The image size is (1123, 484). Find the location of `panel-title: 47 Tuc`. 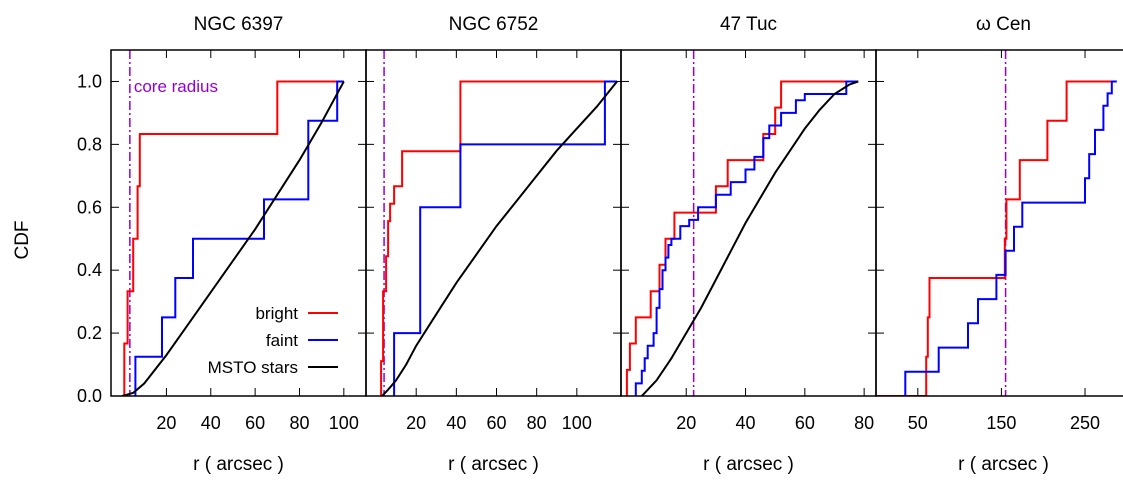

panel-title: 47 Tuc is located at coordinates (748, 24).